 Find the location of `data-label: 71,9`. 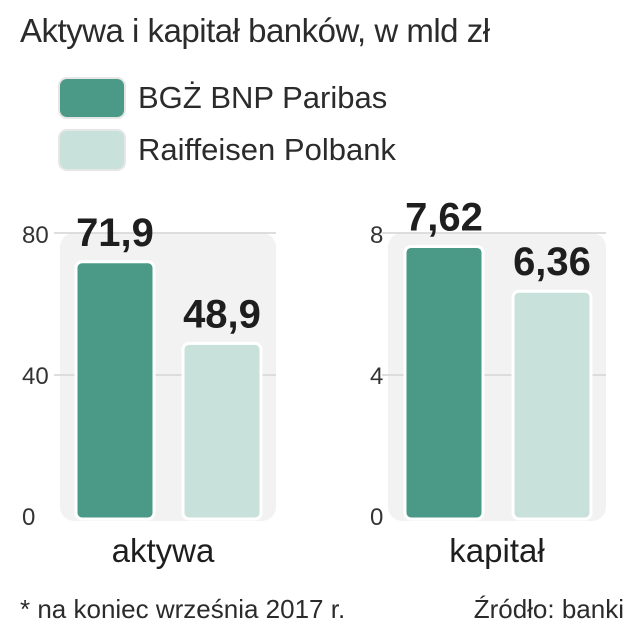

data-label: 71,9 is located at coordinates (115, 233).